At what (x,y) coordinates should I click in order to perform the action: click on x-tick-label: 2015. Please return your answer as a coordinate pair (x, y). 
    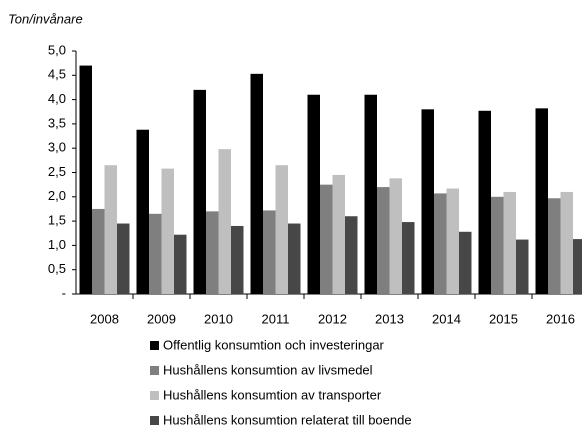
    Looking at the image, I should click on (503, 318).